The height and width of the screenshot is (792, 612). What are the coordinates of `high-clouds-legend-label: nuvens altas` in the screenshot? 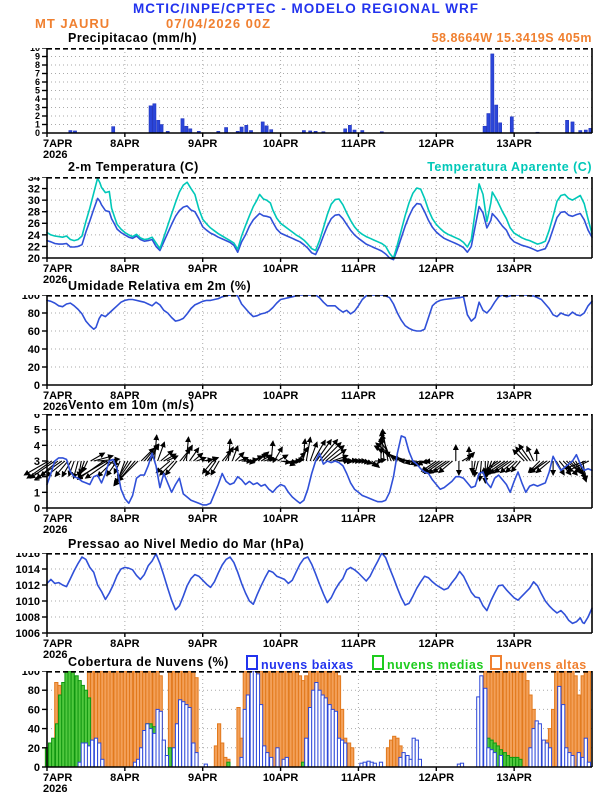 It's located at (546, 665).